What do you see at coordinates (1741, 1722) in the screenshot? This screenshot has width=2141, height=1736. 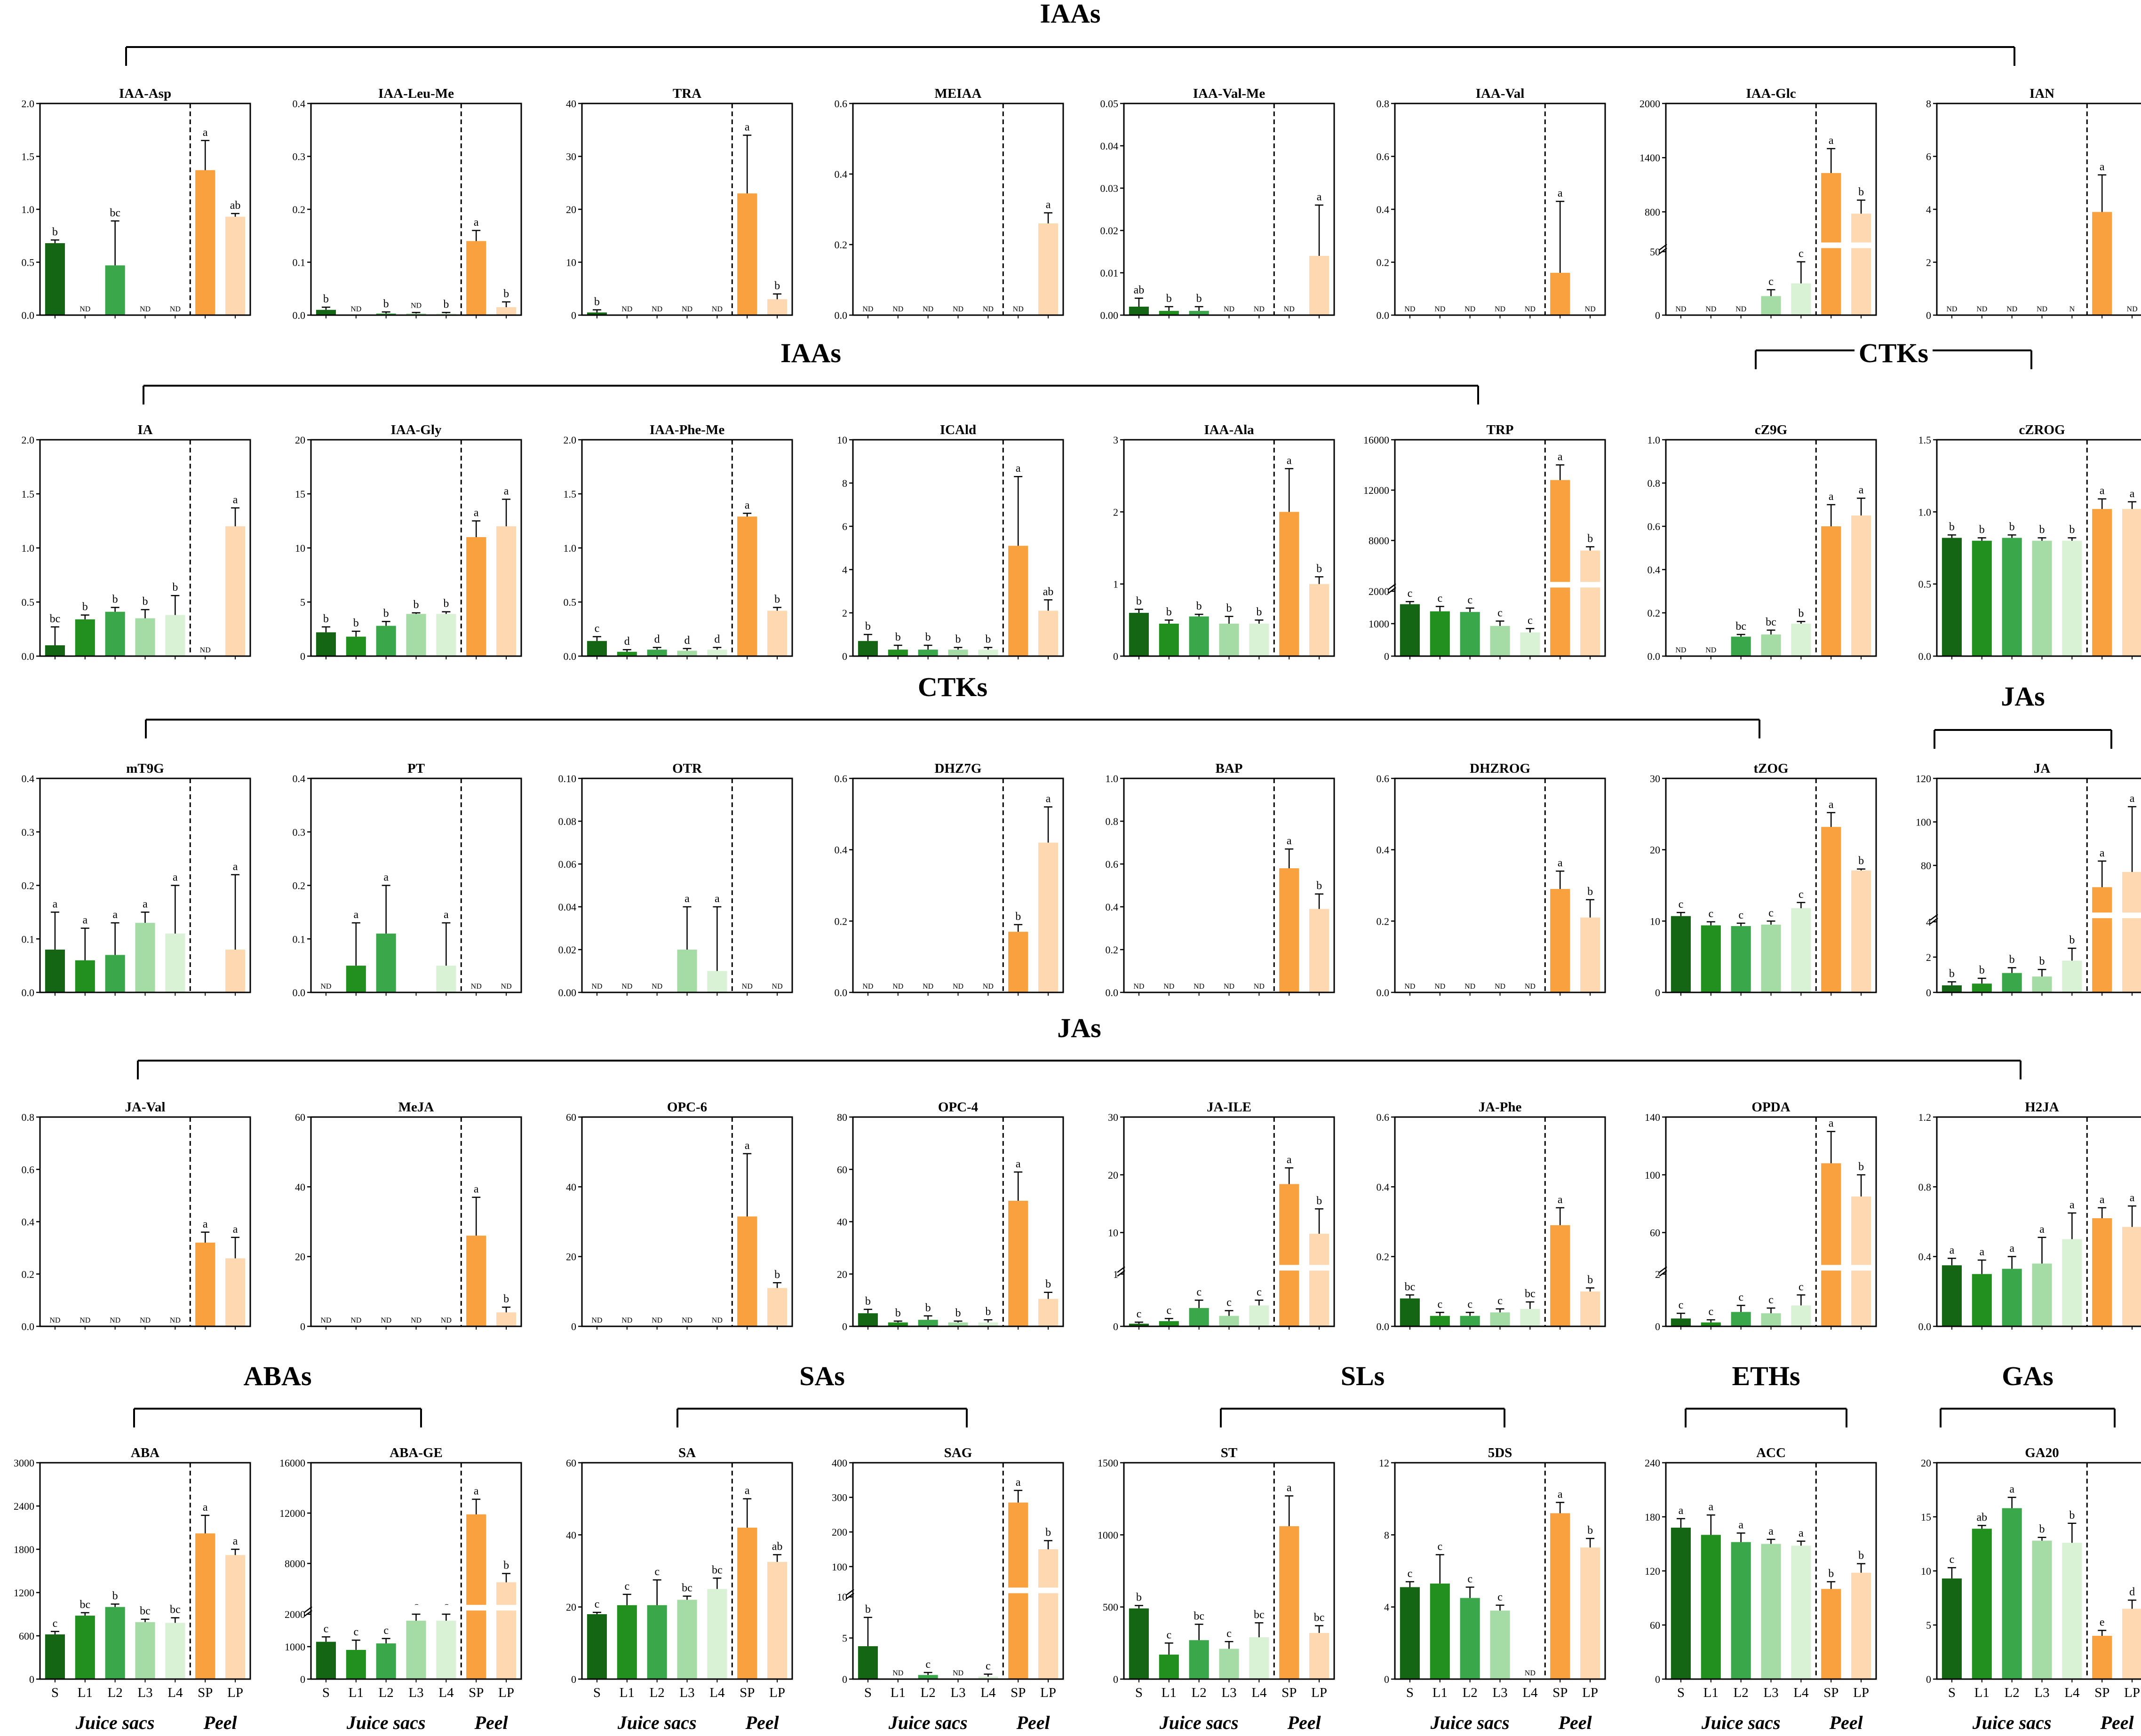 I see `x-group-label-juice-sacs: Juice sacs` at bounding box center [1741, 1722].